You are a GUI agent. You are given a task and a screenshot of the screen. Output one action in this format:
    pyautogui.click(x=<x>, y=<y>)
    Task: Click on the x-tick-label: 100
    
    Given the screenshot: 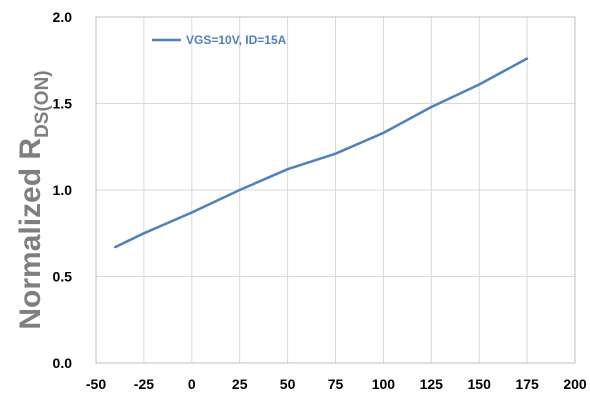 What is the action you would take?
    pyautogui.click(x=384, y=384)
    